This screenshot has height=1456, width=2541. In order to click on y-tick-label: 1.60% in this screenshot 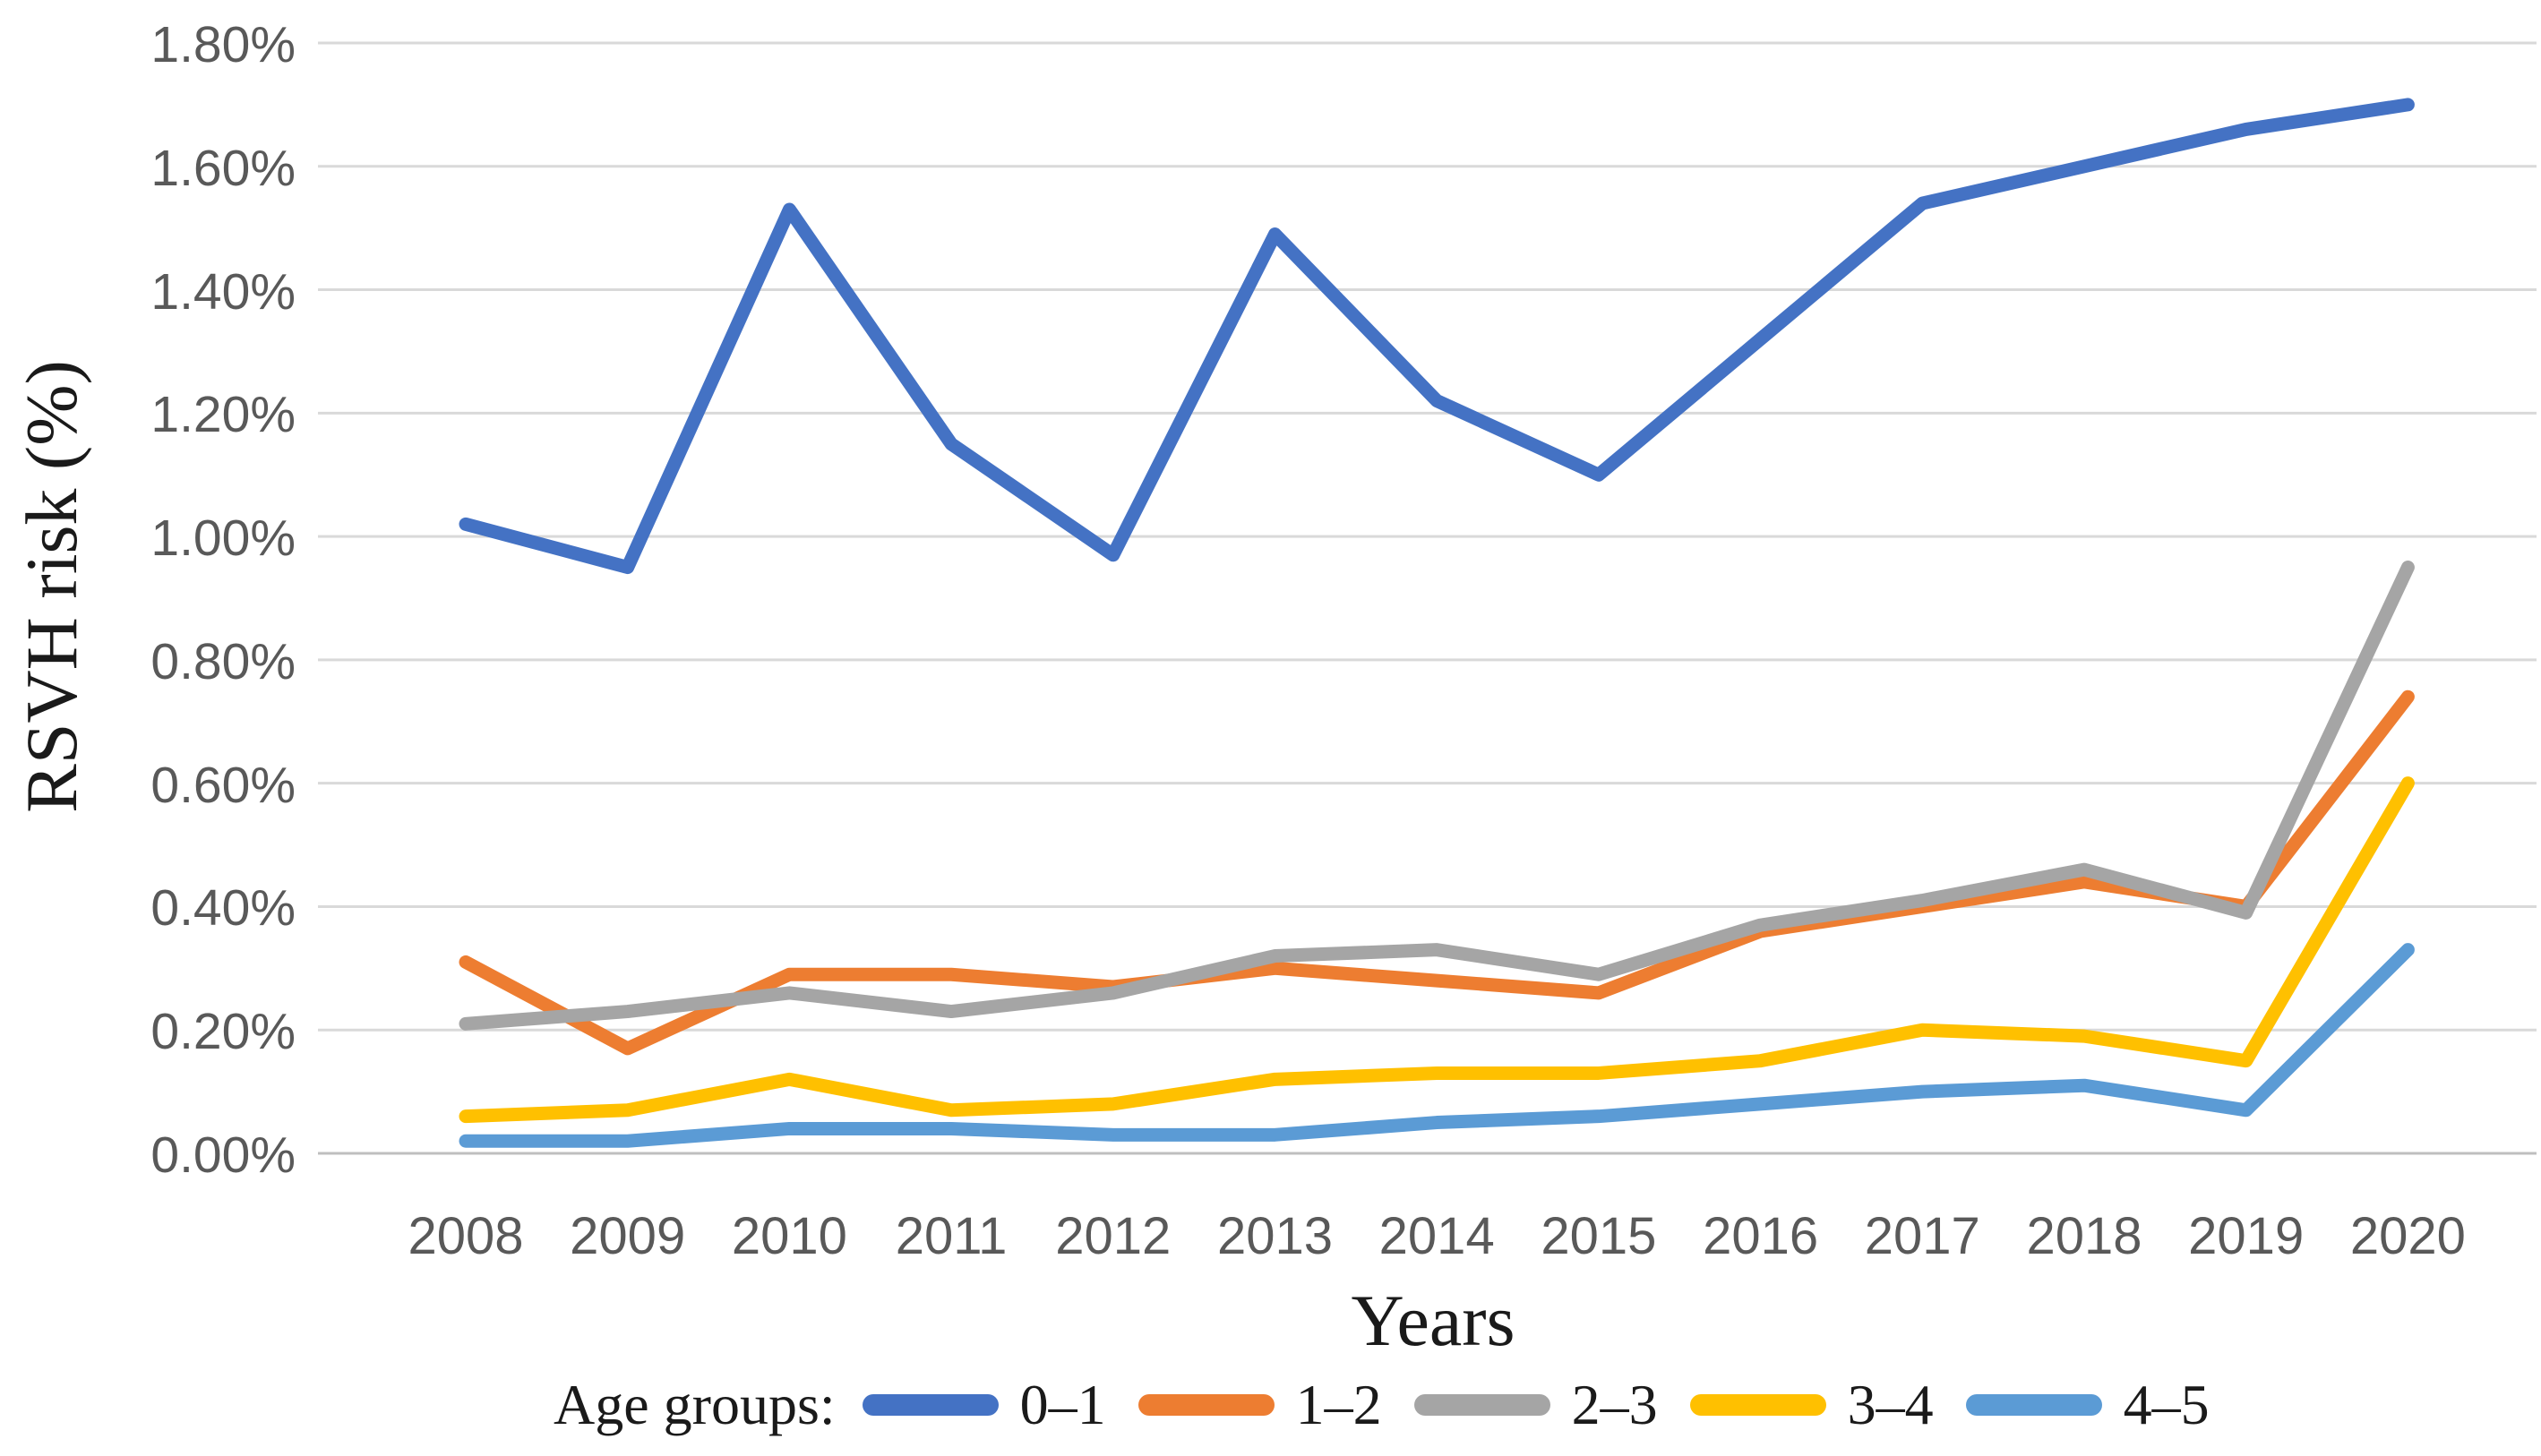, I will do `click(223, 168)`.